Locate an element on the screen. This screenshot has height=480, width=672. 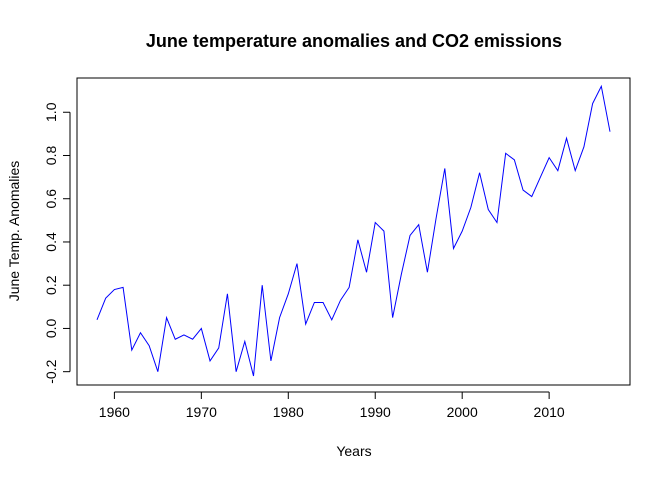
x-tick-label: 1990 is located at coordinates (375, 412).